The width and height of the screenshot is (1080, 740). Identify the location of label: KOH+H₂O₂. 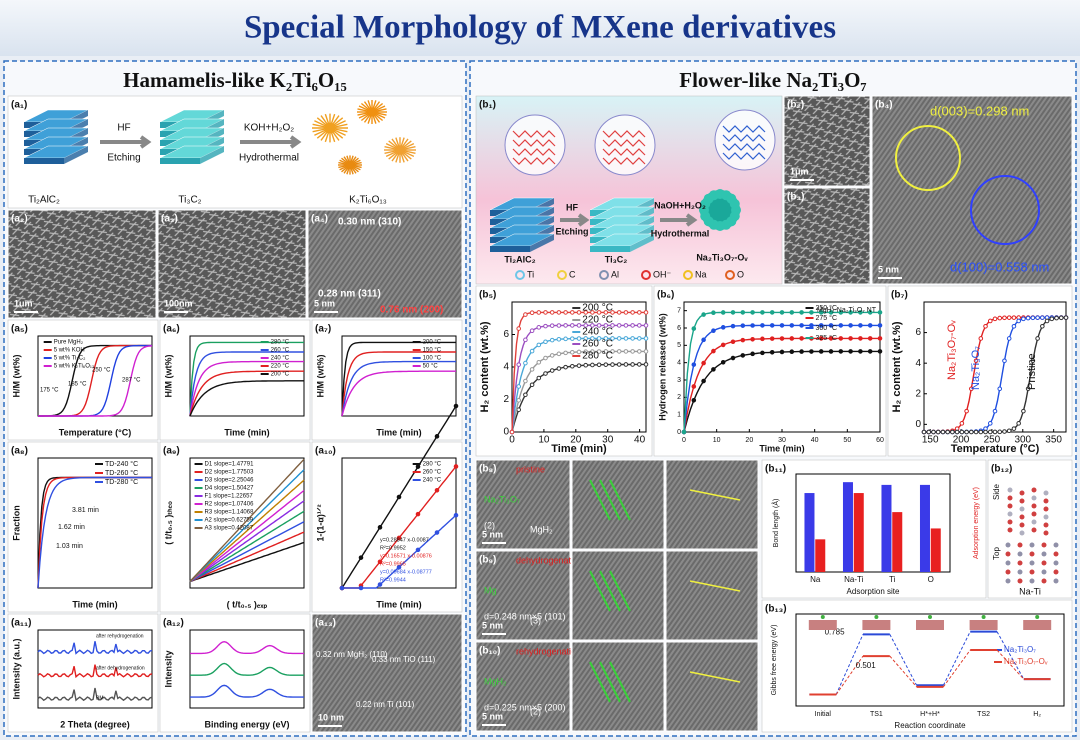
(269, 128).